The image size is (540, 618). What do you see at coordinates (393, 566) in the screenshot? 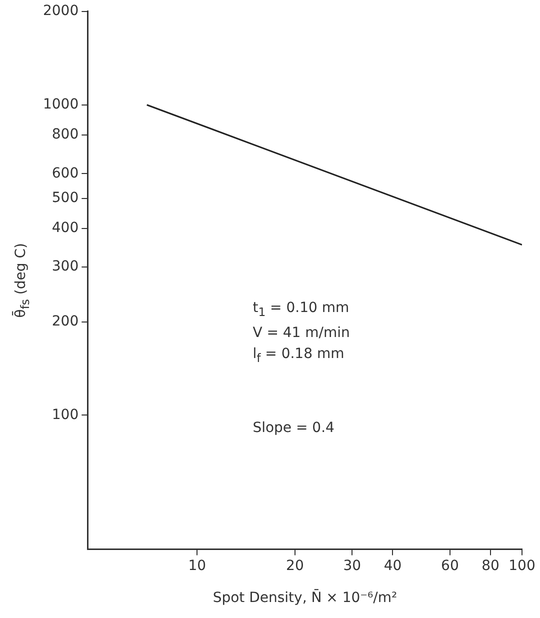
I see `x-tick-label: 40` at bounding box center [393, 566].